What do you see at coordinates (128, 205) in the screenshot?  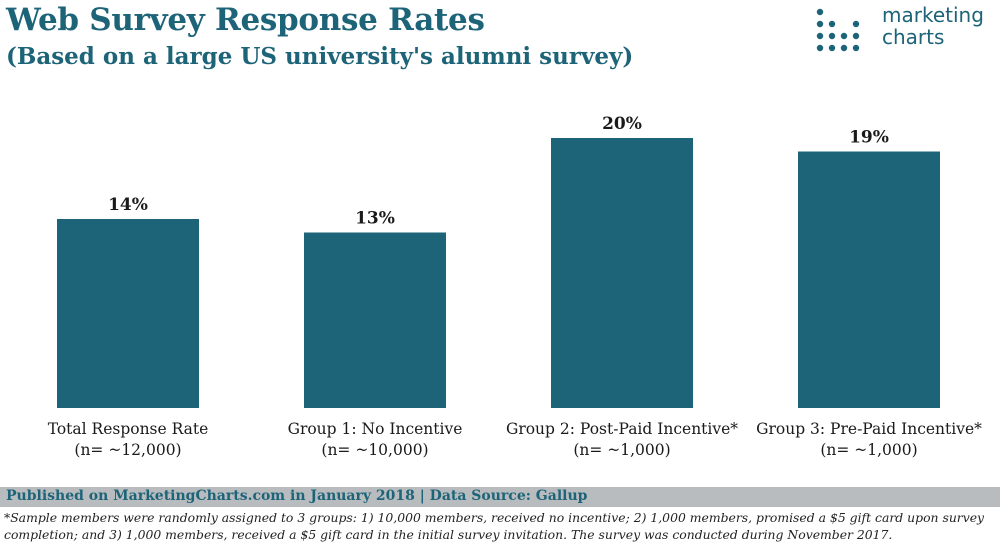 I see `bar-value-label-1: 14%` at bounding box center [128, 205].